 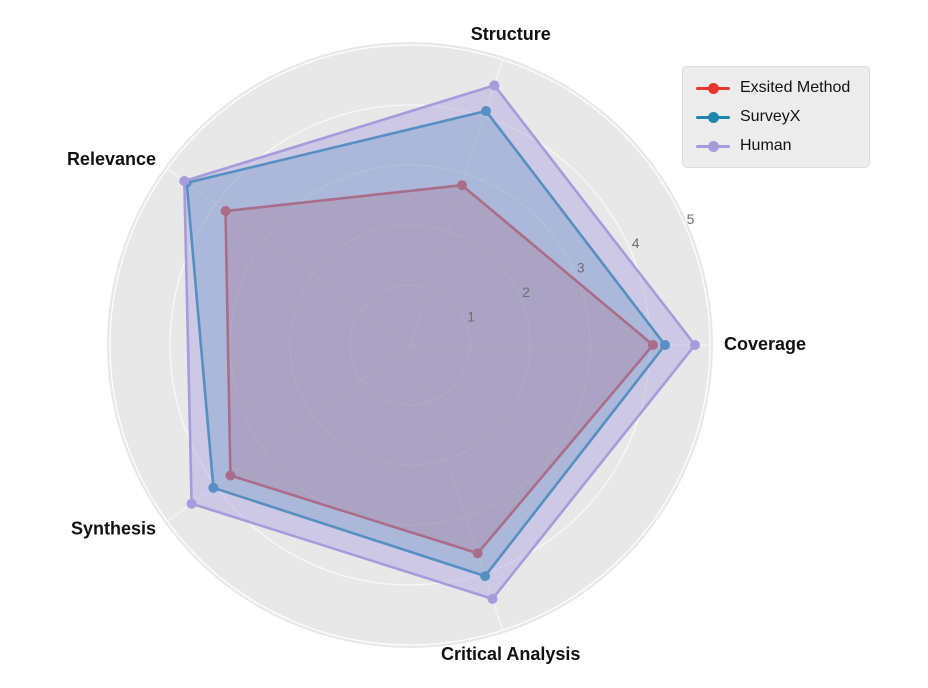 I want to click on legend: Exsited Method SurveyX Human, so click(x=776, y=117).